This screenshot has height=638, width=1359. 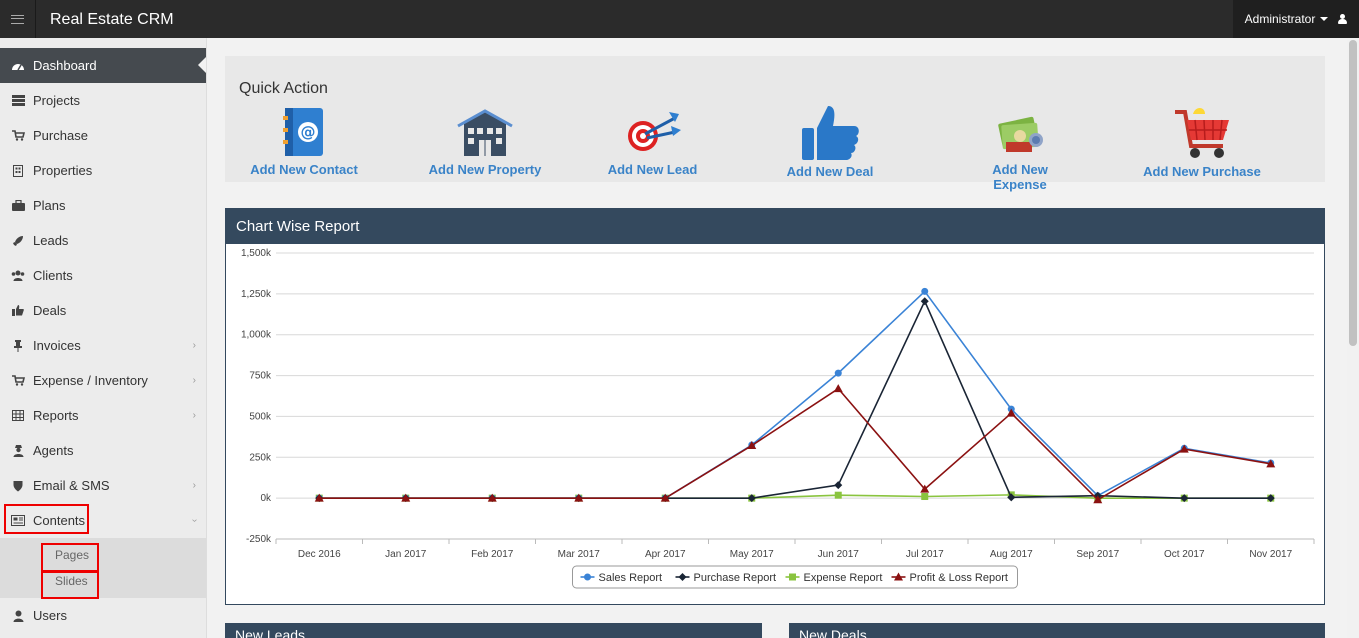 What do you see at coordinates (654, 131) in the screenshot?
I see `target-icon` at bounding box center [654, 131].